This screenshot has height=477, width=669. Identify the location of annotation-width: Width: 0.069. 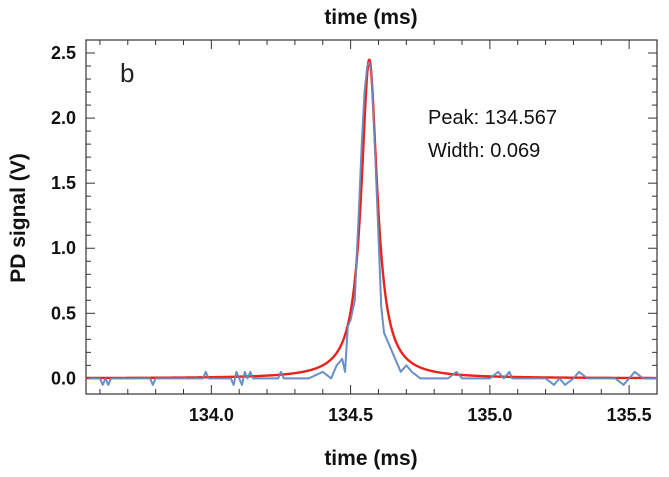
(484, 151).